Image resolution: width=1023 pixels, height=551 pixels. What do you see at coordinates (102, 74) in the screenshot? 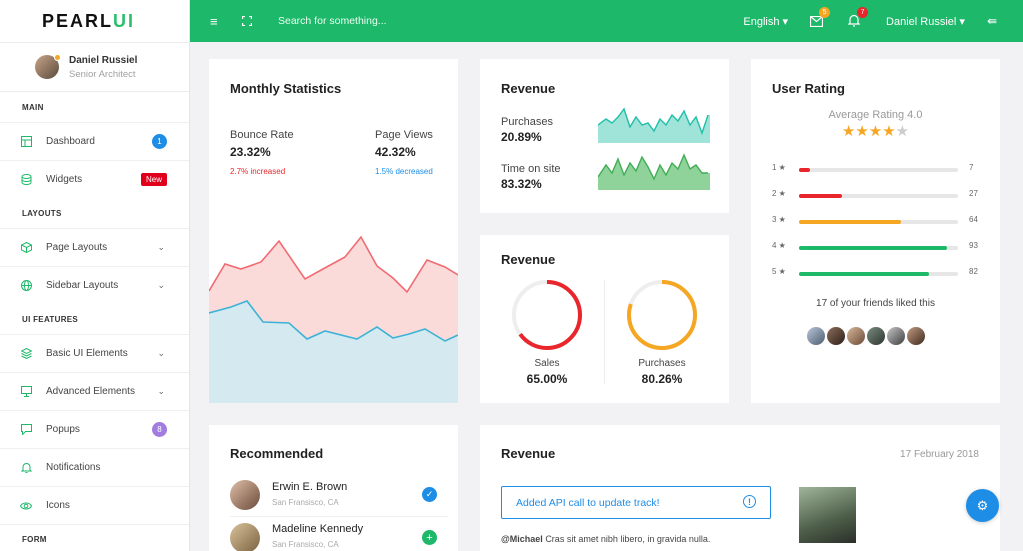
I see `profile-role: Senior Architect` at bounding box center [102, 74].